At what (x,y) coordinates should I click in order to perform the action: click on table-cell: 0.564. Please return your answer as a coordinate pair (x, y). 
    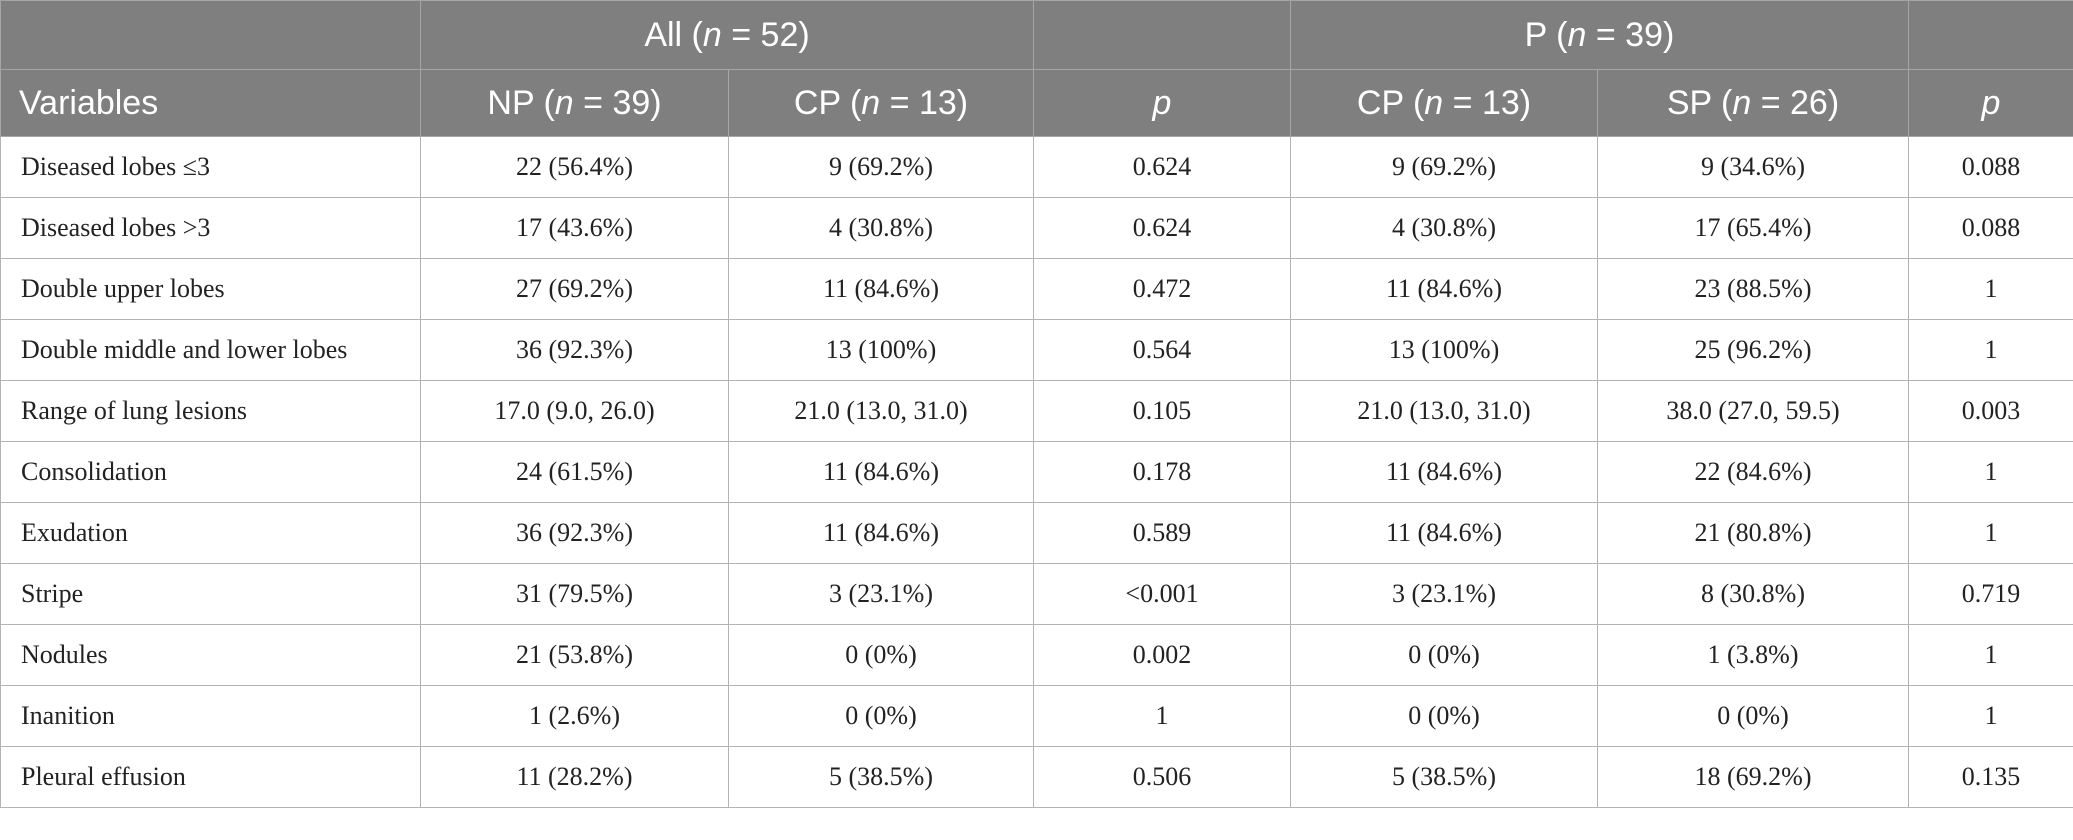
    Looking at the image, I should click on (1162, 350).